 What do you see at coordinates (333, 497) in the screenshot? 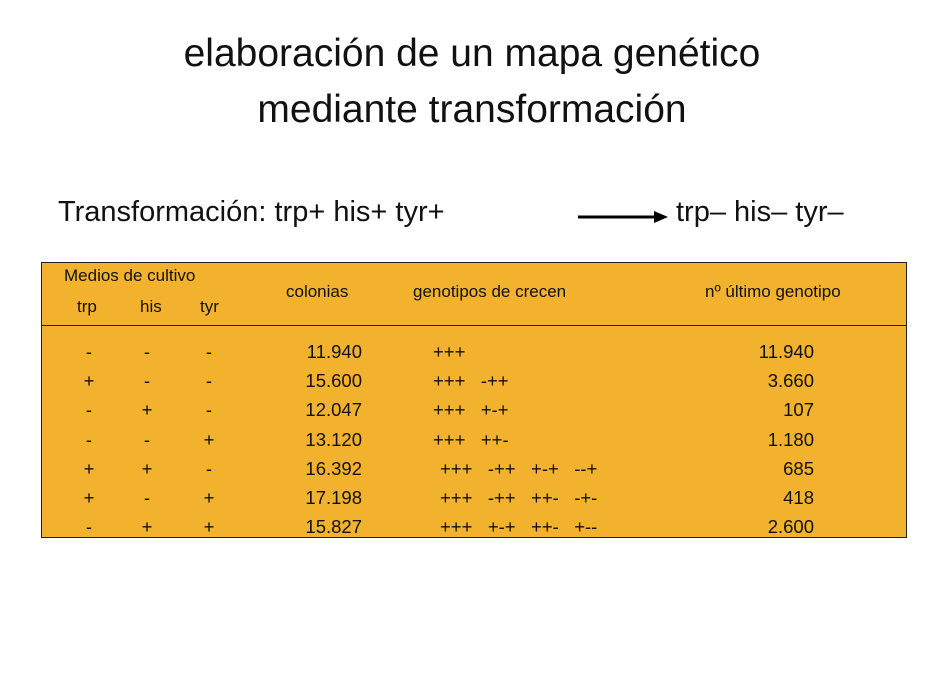
I see `cell-colonias: 17.198` at bounding box center [333, 497].